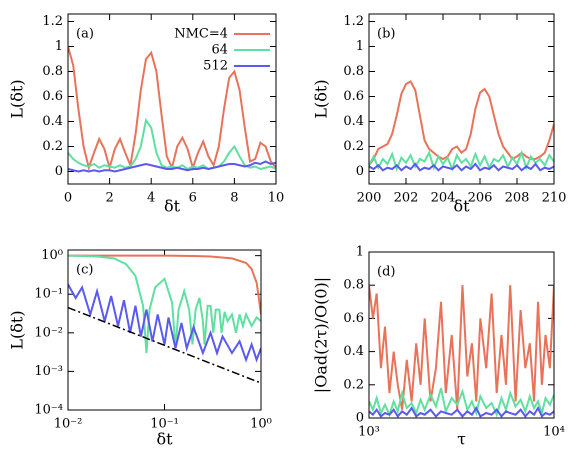 The image size is (581, 472). What do you see at coordinates (276, 198) in the screenshot?
I see `x-tick-label: 10` at bounding box center [276, 198].